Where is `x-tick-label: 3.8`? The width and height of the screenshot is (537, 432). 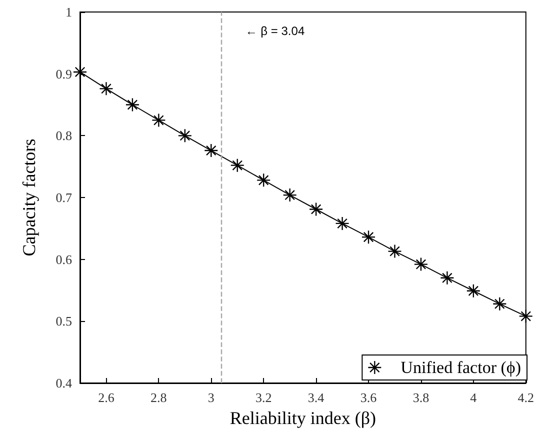
x-tick-label: 3.8 is located at coordinates (421, 397).